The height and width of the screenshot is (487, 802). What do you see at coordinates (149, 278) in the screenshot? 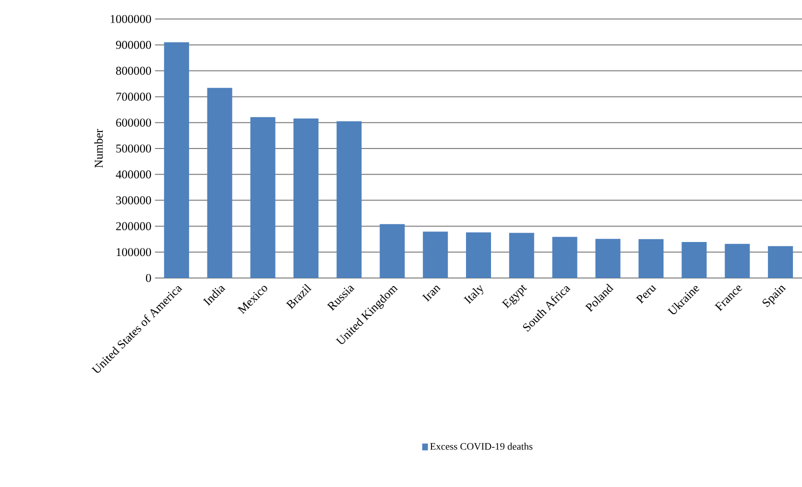
I see `y-tick-label: 0` at bounding box center [149, 278].